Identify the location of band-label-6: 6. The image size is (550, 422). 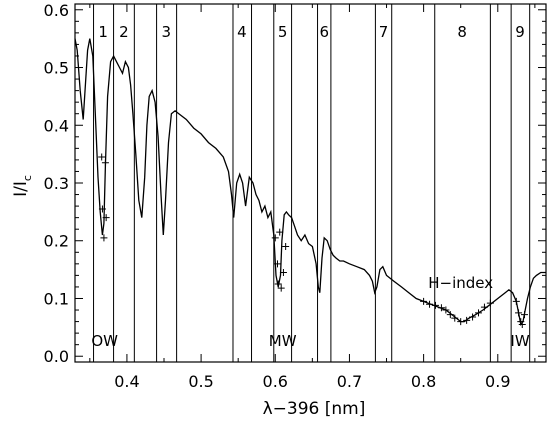
(324, 32).